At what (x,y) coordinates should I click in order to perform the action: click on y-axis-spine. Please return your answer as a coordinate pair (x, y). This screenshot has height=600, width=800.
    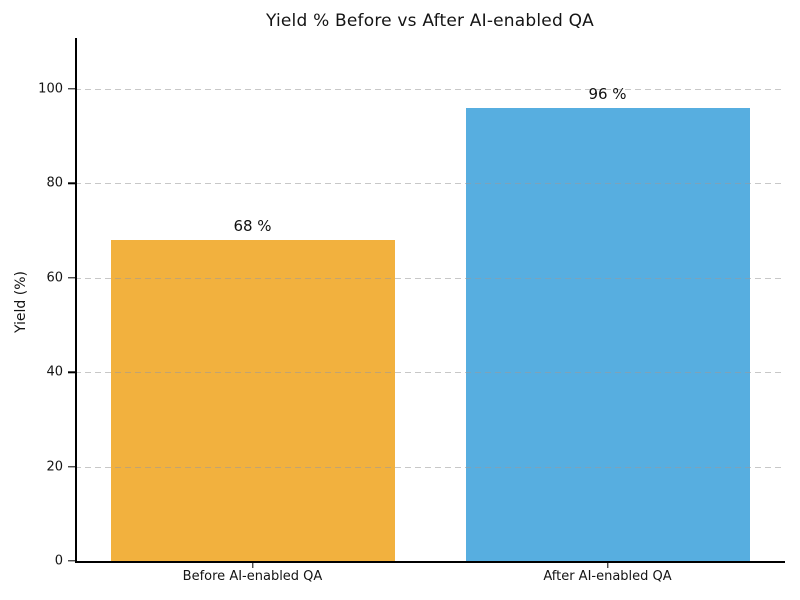
    Looking at the image, I should click on (76, 299).